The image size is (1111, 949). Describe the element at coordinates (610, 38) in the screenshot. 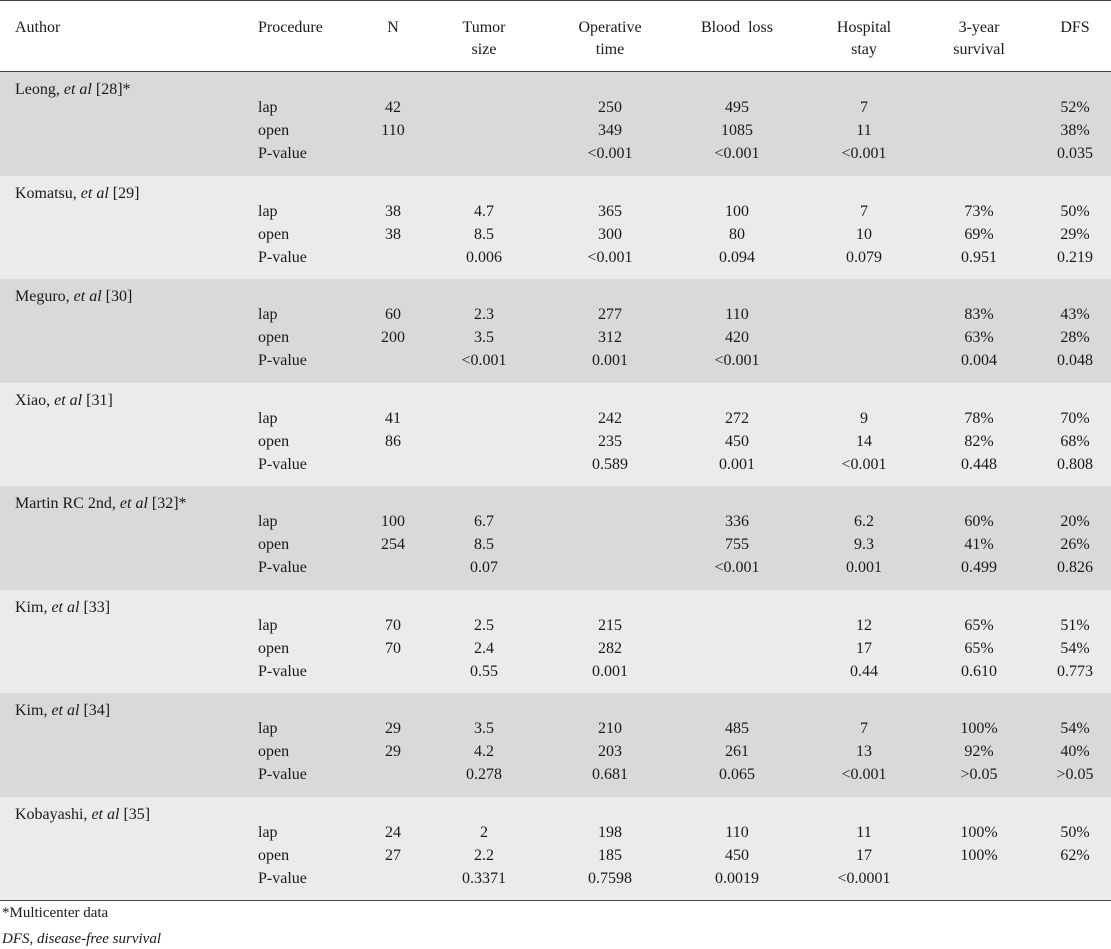

I see `header-operative-time: Operative time` at that location.